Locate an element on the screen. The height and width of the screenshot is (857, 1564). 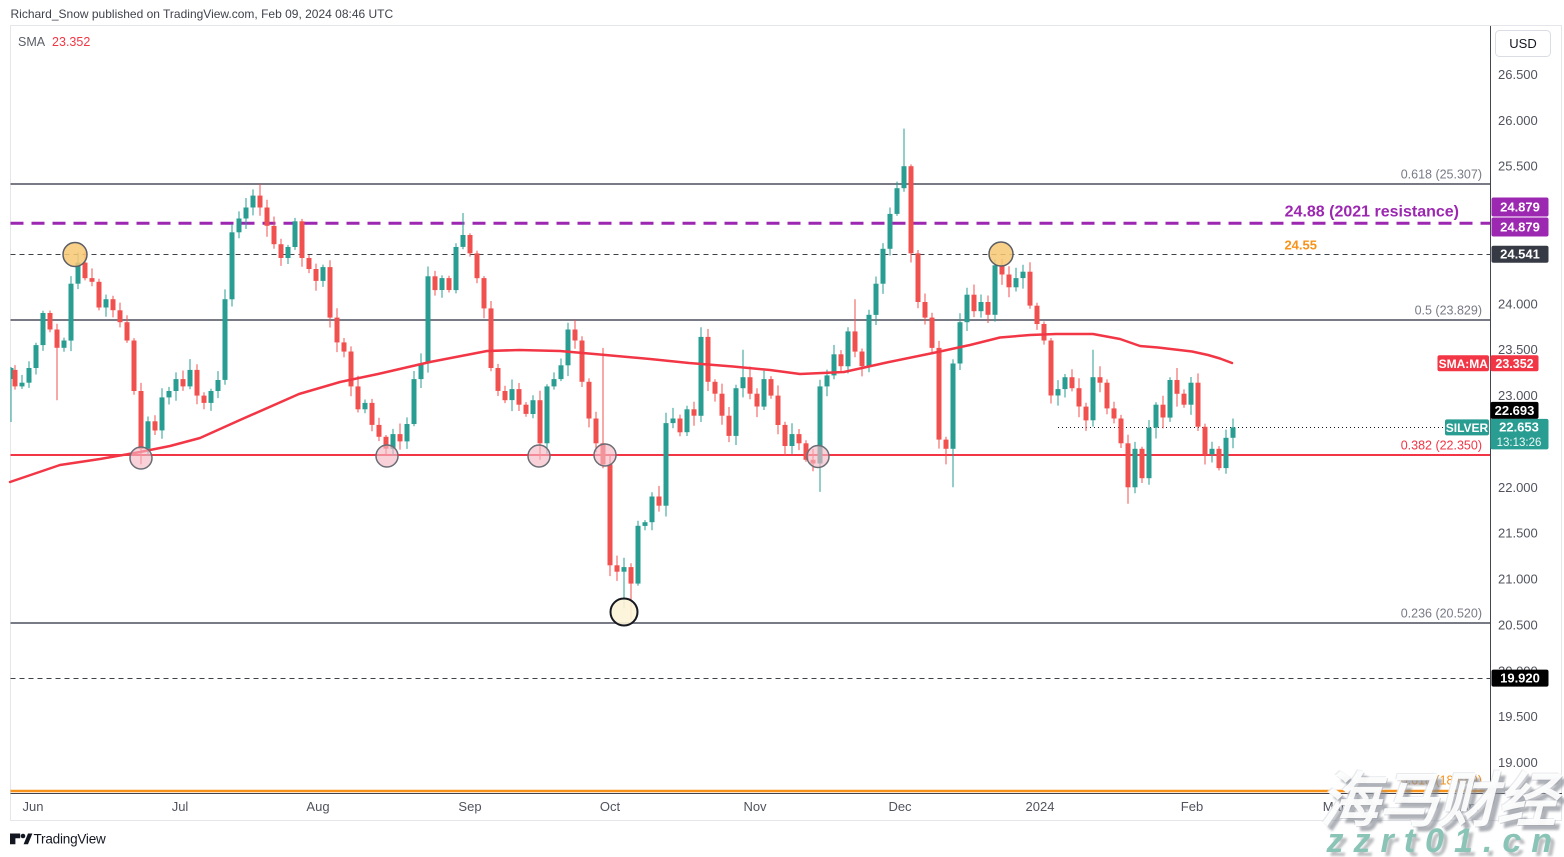
svg-text: Oct is located at coordinates (610, 806).